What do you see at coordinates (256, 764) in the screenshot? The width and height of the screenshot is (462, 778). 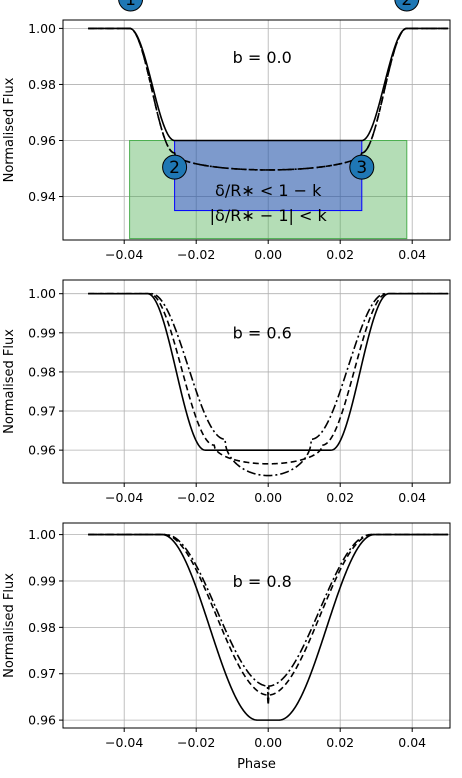 I see `x-axis-label: Phase` at bounding box center [256, 764].